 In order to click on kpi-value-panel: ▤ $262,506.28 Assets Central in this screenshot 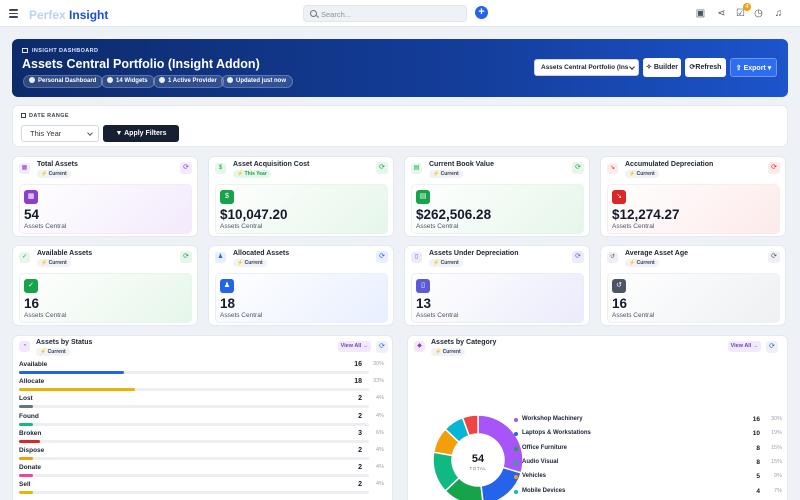, I will do `click(497, 209)`.